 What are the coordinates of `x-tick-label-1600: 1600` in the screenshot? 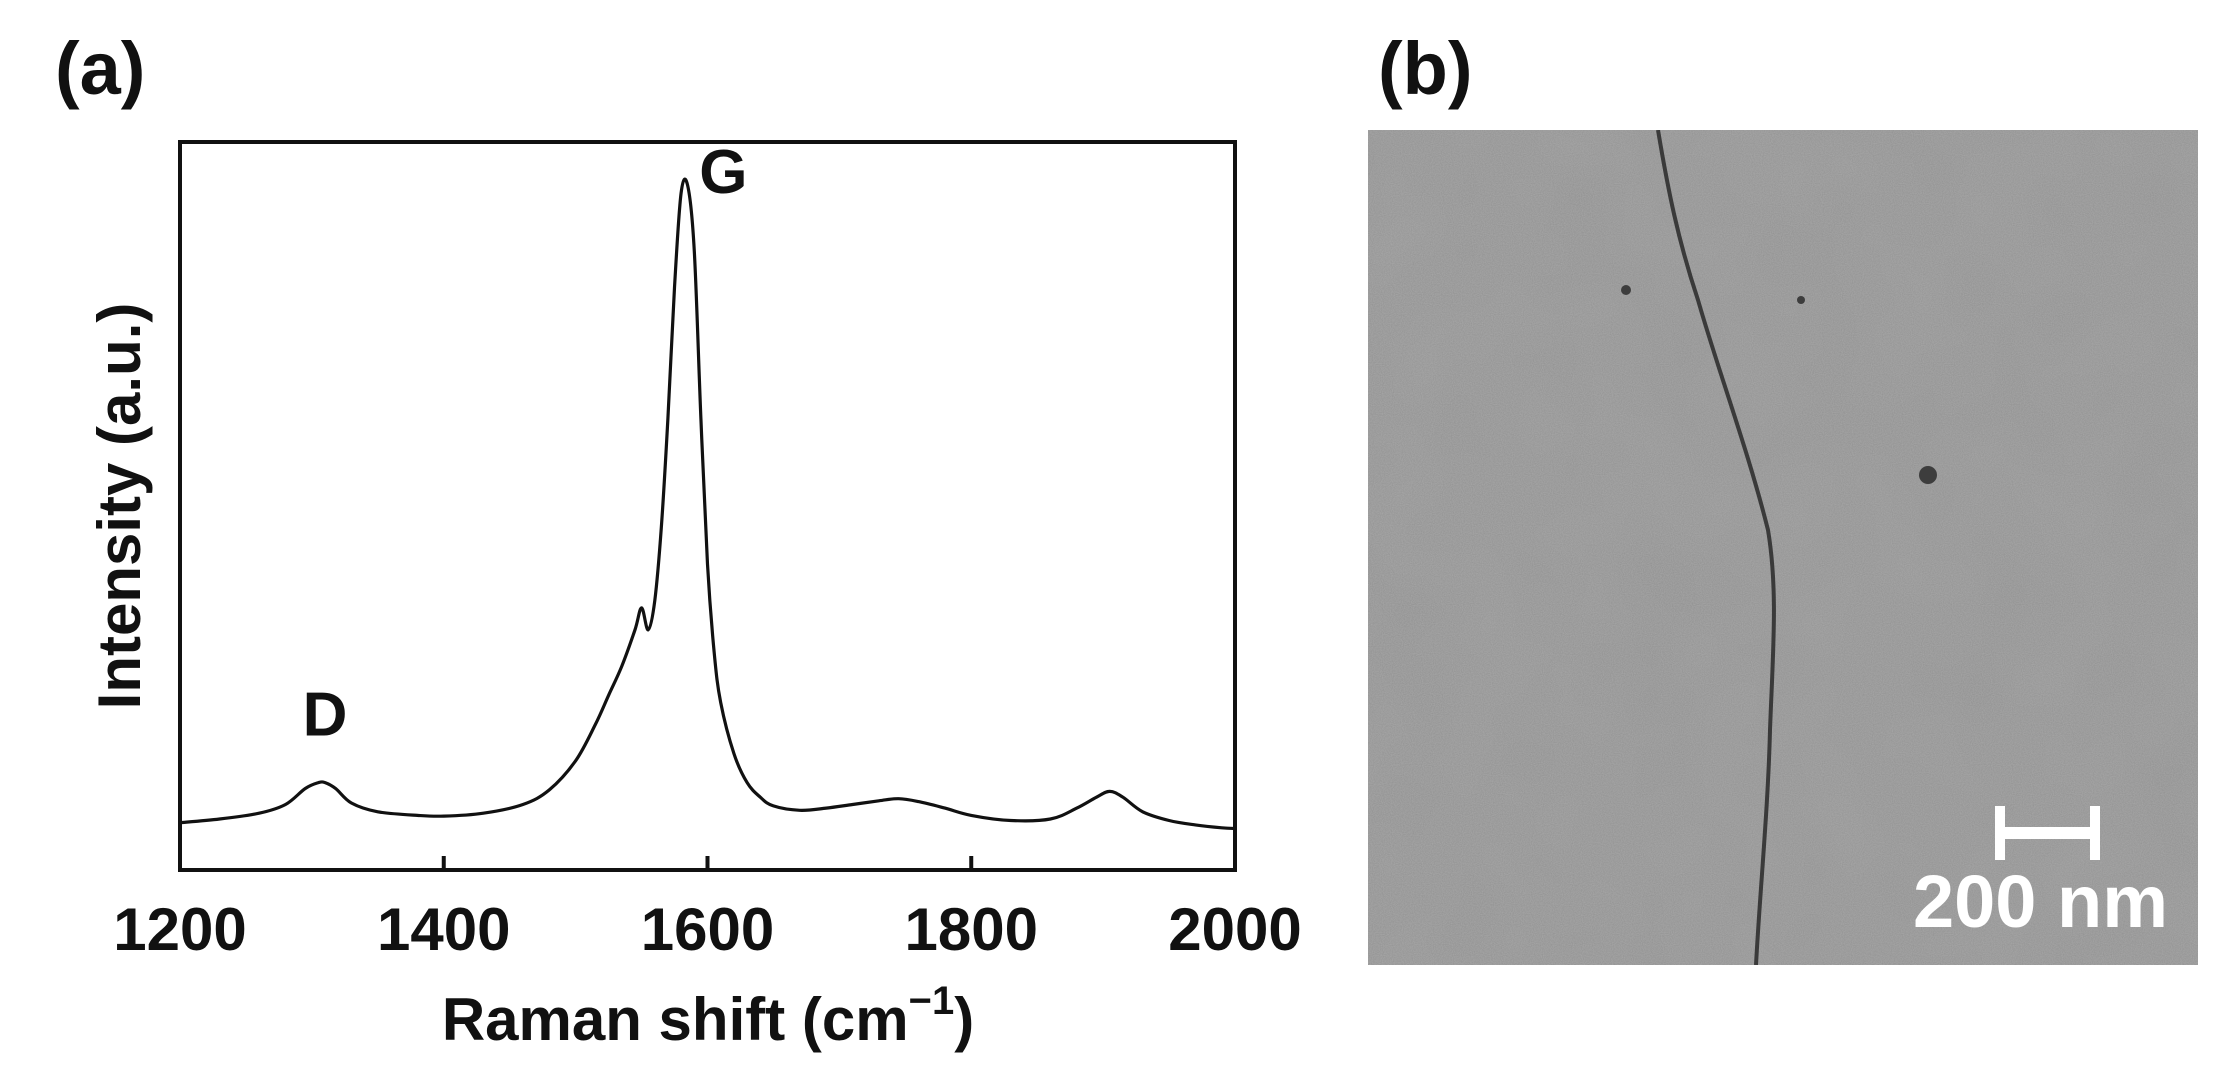 It's located at (707, 929).